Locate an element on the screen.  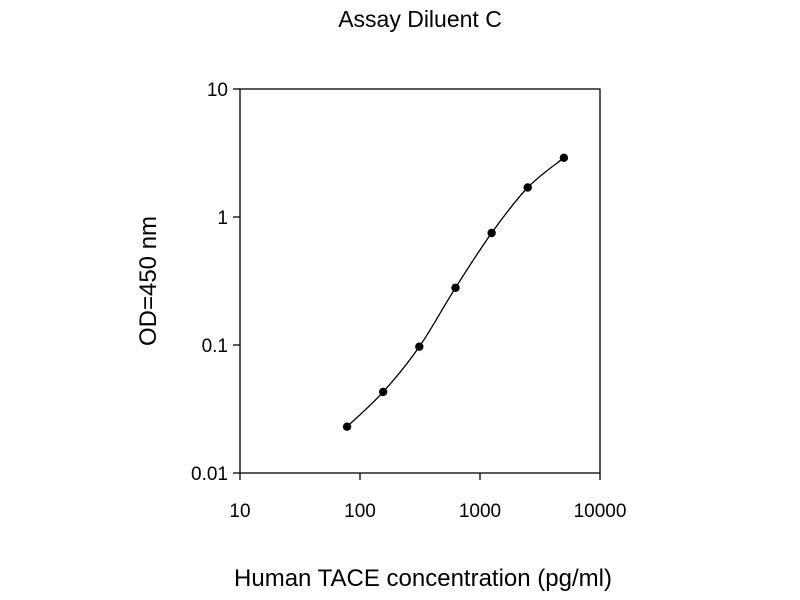
chart-title: Assay Diluent C is located at coordinates (420, 19).